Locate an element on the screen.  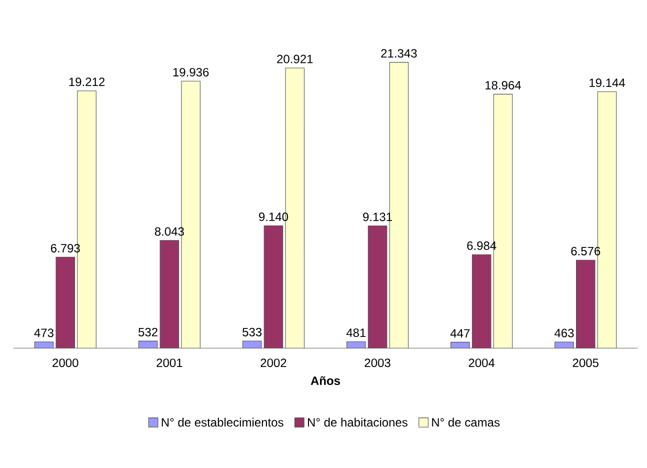
x-tick-label: 2003 is located at coordinates (377, 362).